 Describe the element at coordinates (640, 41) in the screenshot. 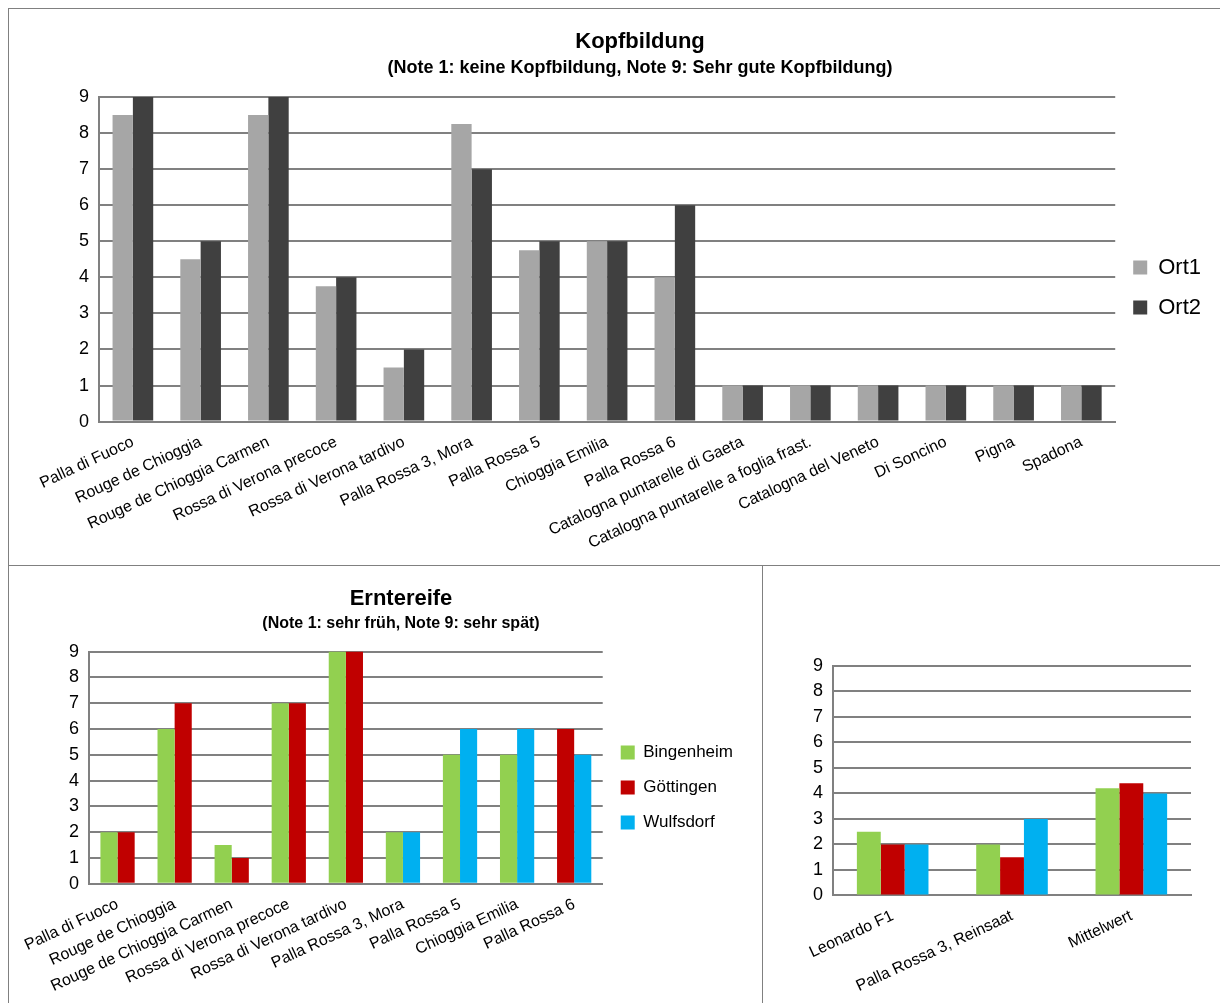

I see `chart-title: Kopfbildung` at that location.